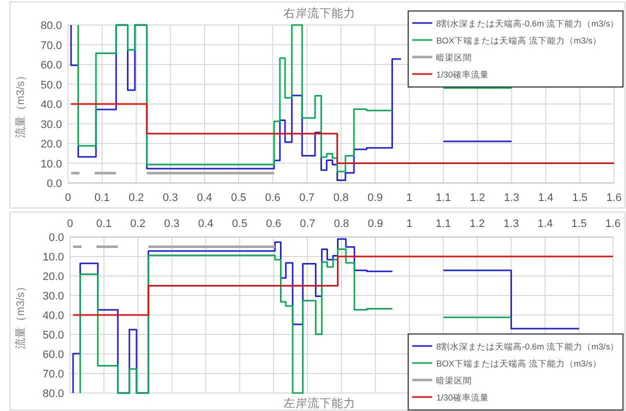 The width and height of the screenshot is (626, 411). Describe the element at coordinates (320, 13) in the screenshot. I see `chart-title: 右岸流下能力` at that location.